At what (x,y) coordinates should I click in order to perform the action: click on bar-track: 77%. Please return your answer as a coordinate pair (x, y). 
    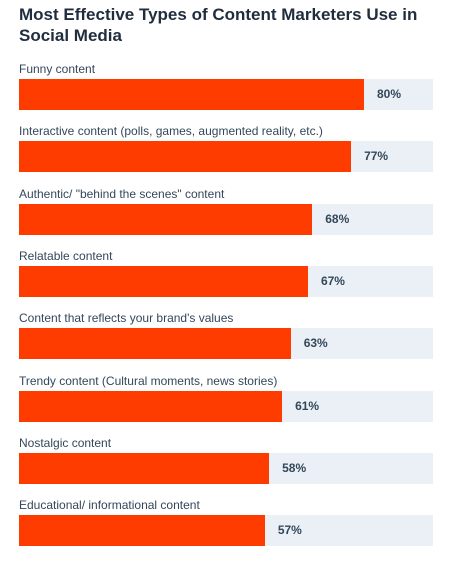
    Looking at the image, I should click on (226, 157).